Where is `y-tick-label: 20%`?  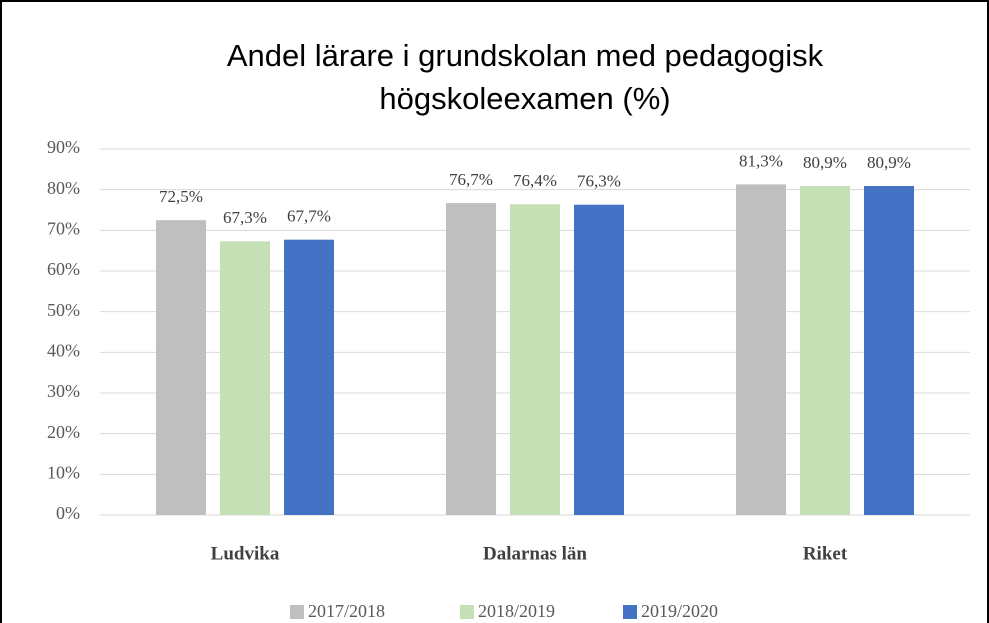 y-tick-label: 20% is located at coordinates (63, 432).